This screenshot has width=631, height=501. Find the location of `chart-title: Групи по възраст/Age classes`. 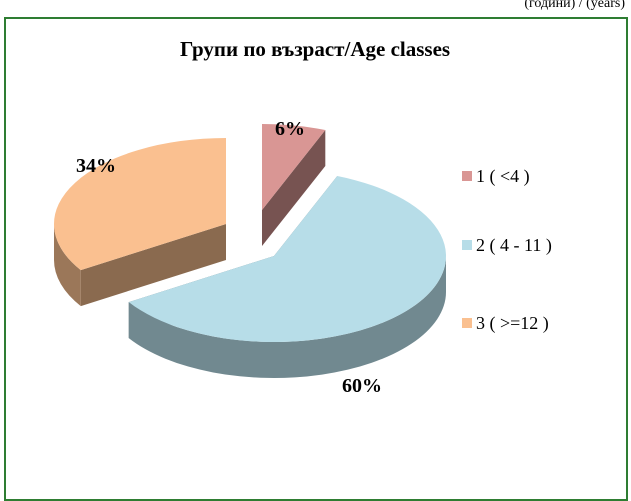

chart-title: Групи по възраст/Age classes is located at coordinates (315, 49).